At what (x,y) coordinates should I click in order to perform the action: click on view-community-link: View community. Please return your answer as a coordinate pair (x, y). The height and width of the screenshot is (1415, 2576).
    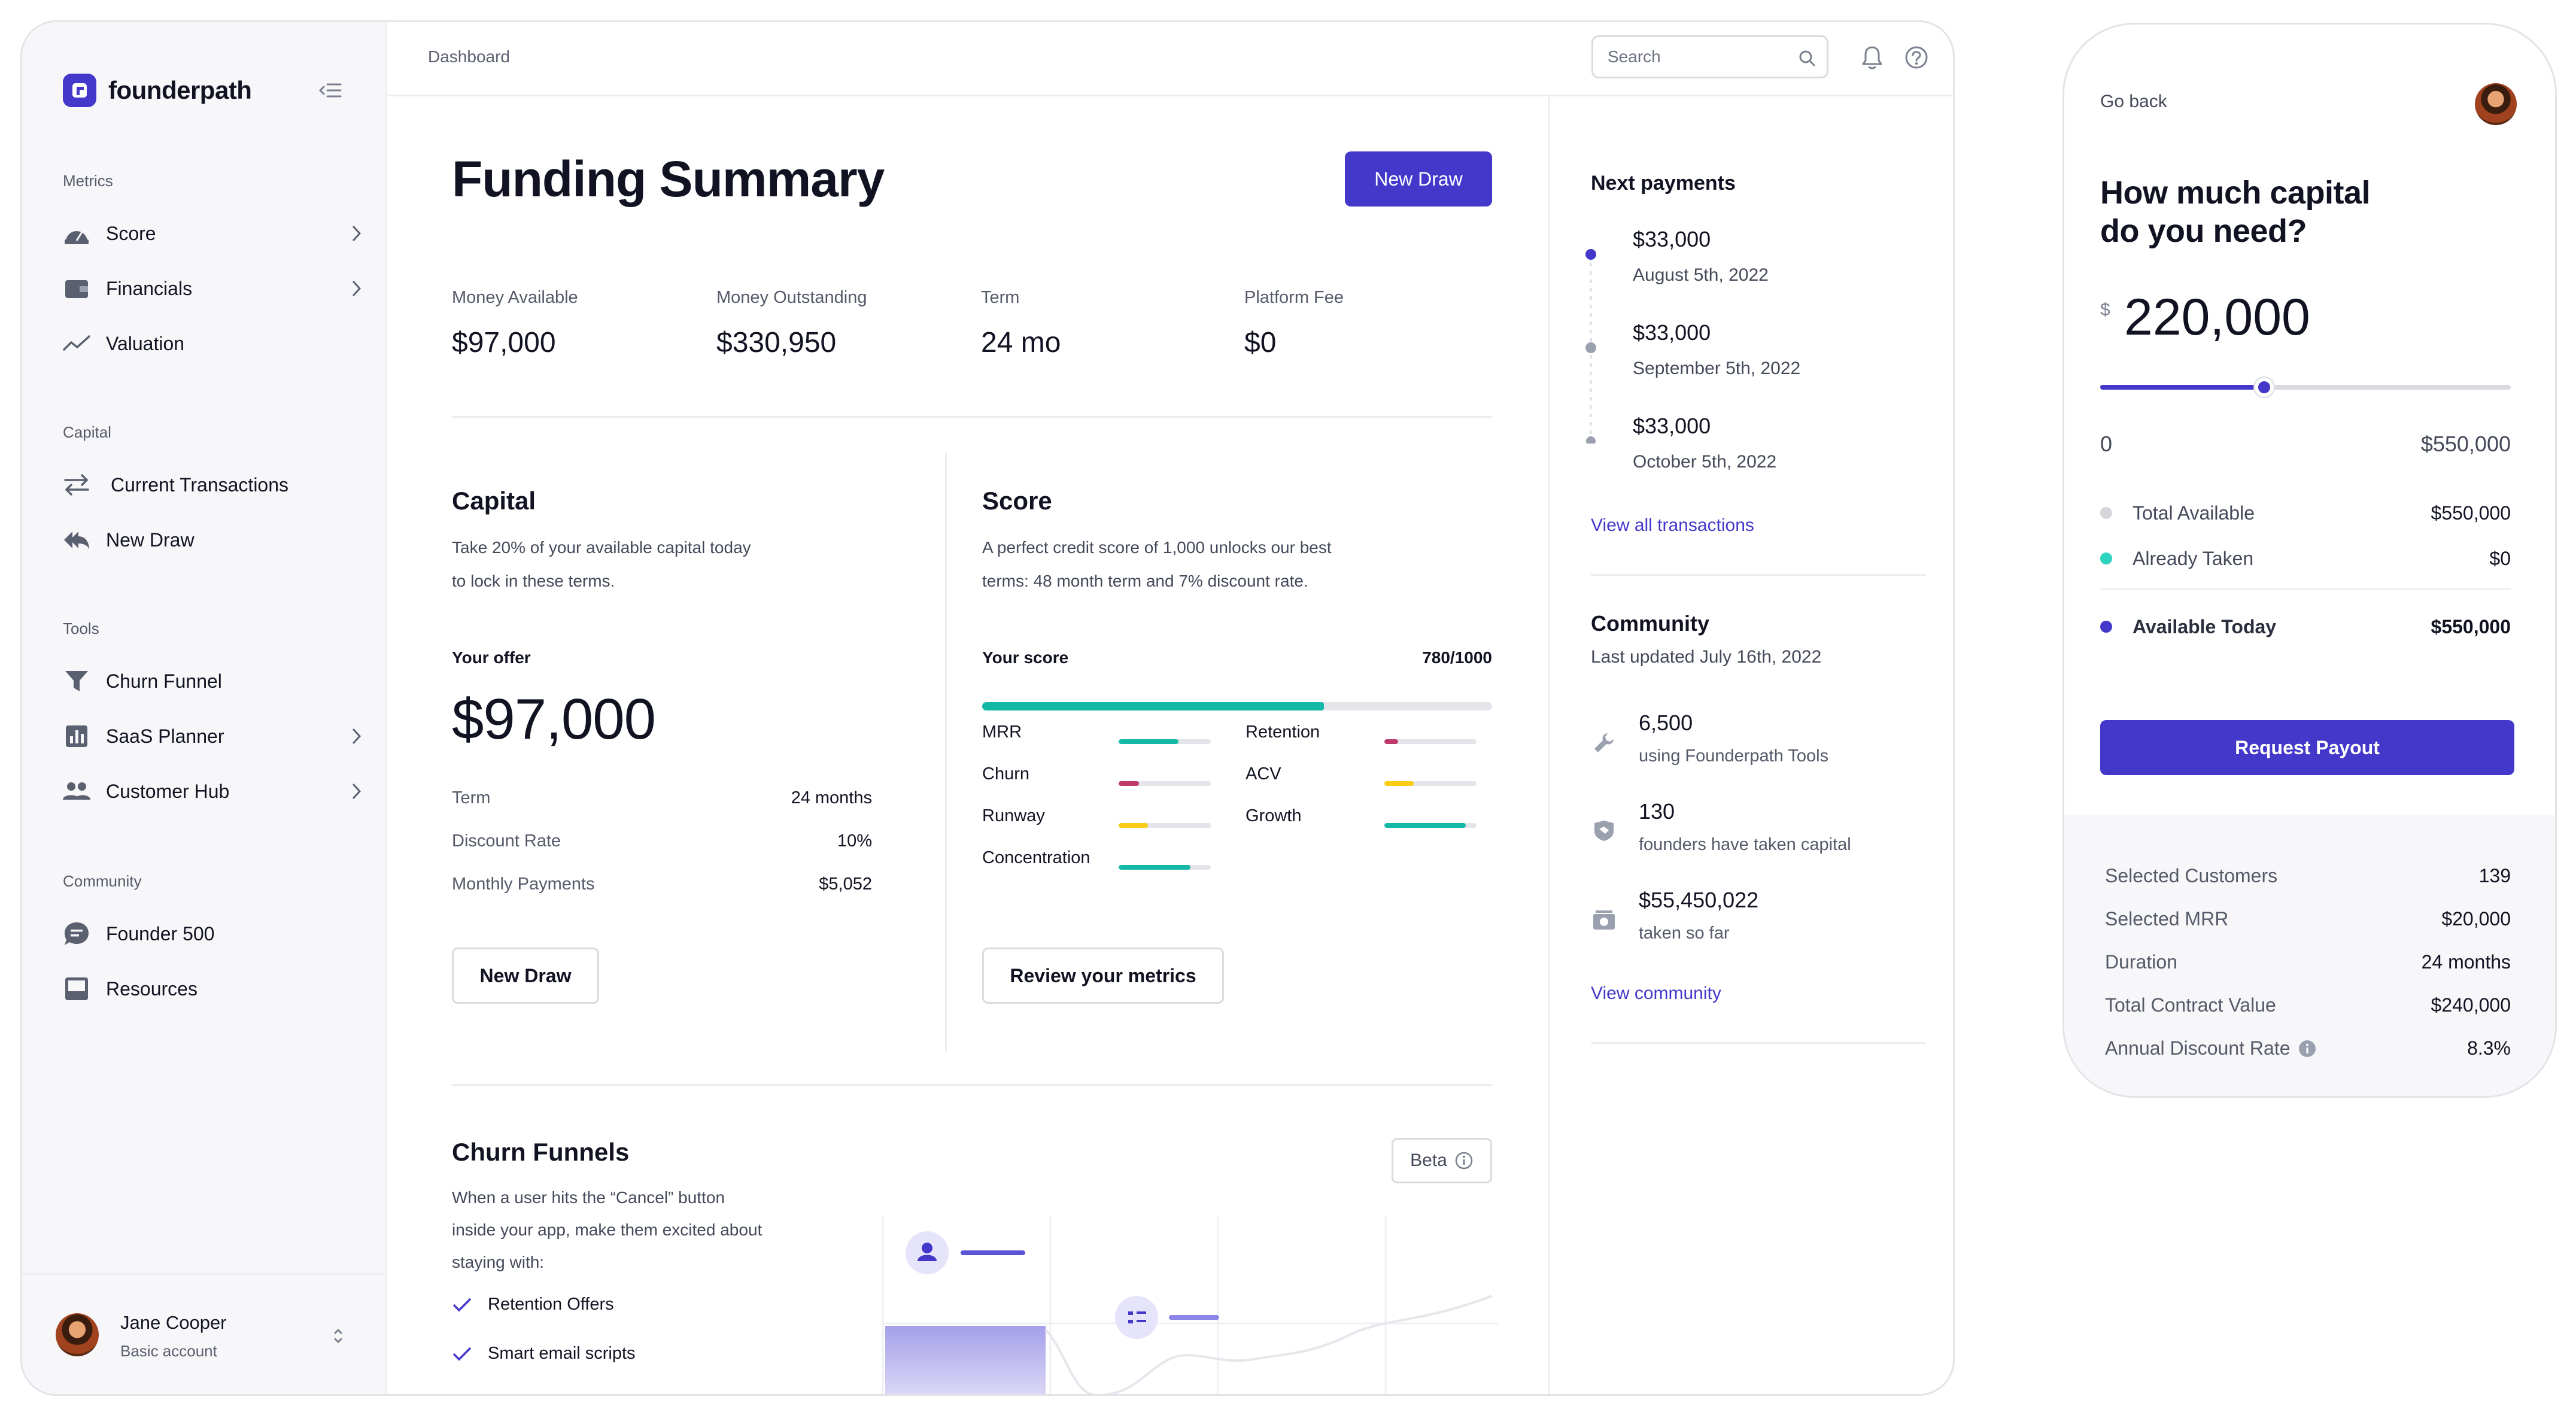
    Looking at the image, I should click on (1656, 993).